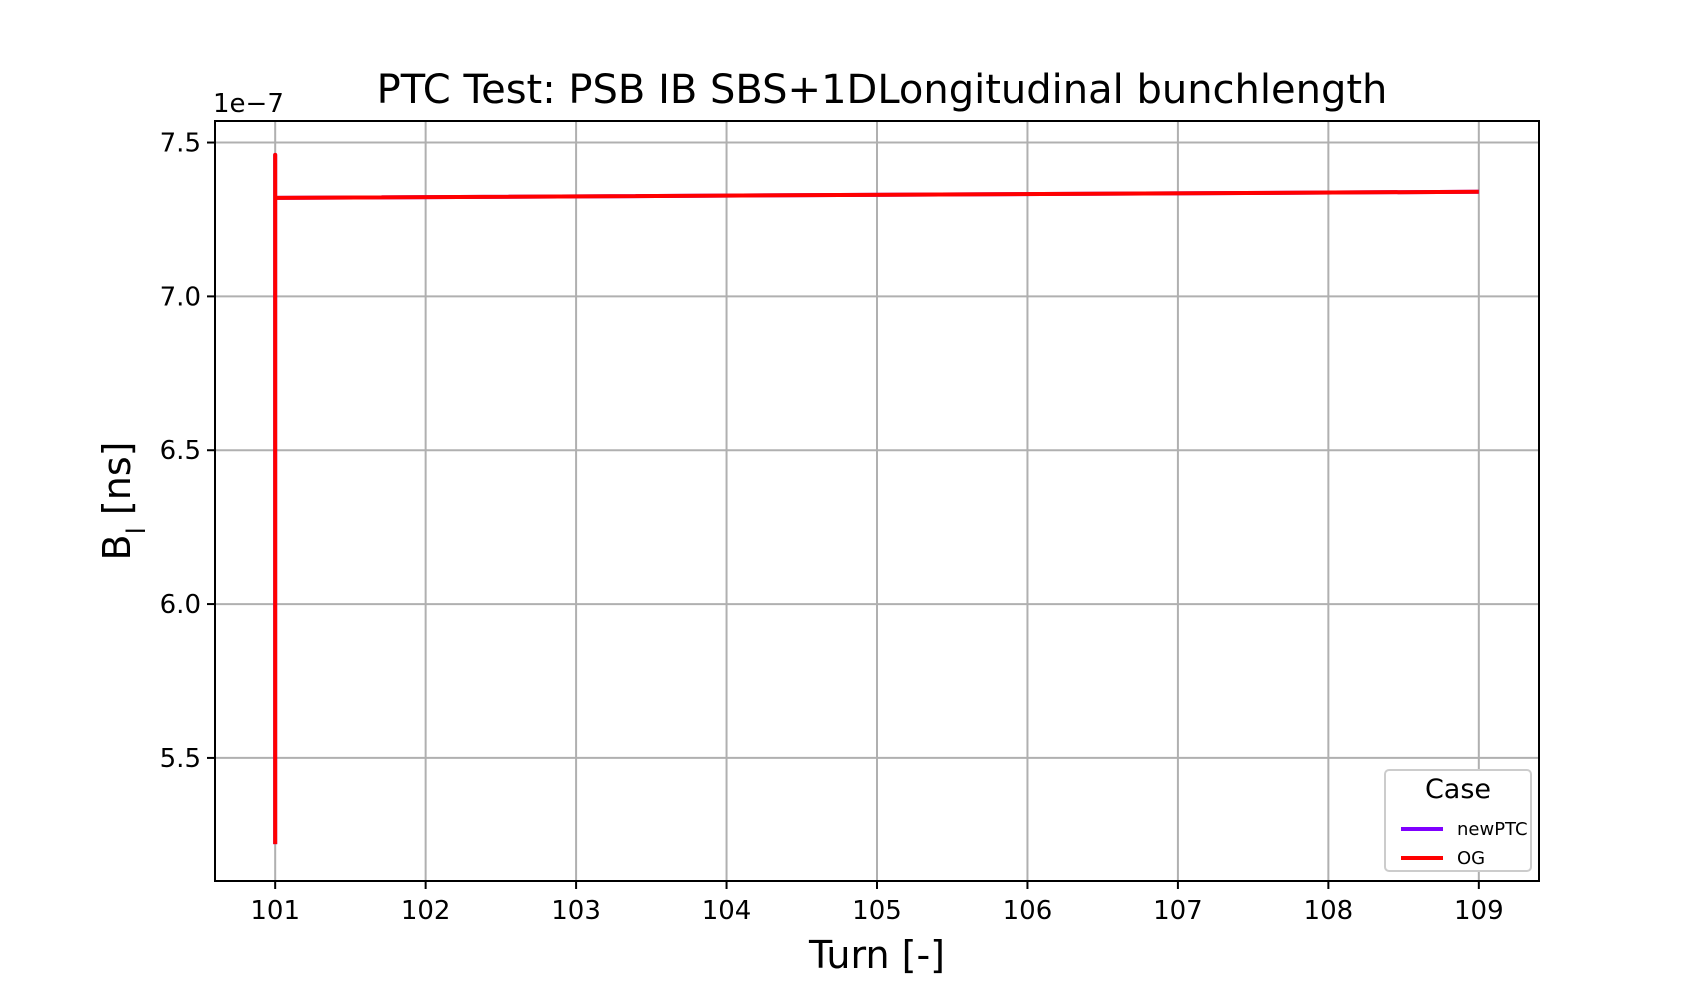 The height and width of the screenshot is (1000, 1700). What do you see at coordinates (1329, 911) in the screenshot?
I see `x-tick-label: 108` at bounding box center [1329, 911].